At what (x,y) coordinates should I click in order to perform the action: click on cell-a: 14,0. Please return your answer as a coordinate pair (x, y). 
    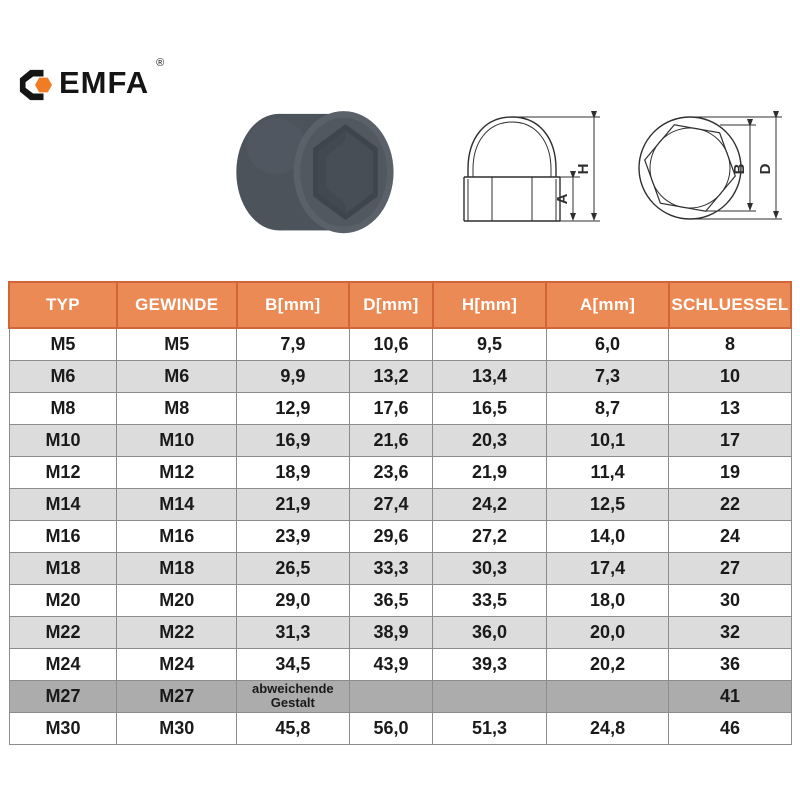
    Looking at the image, I should click on (607, 536).